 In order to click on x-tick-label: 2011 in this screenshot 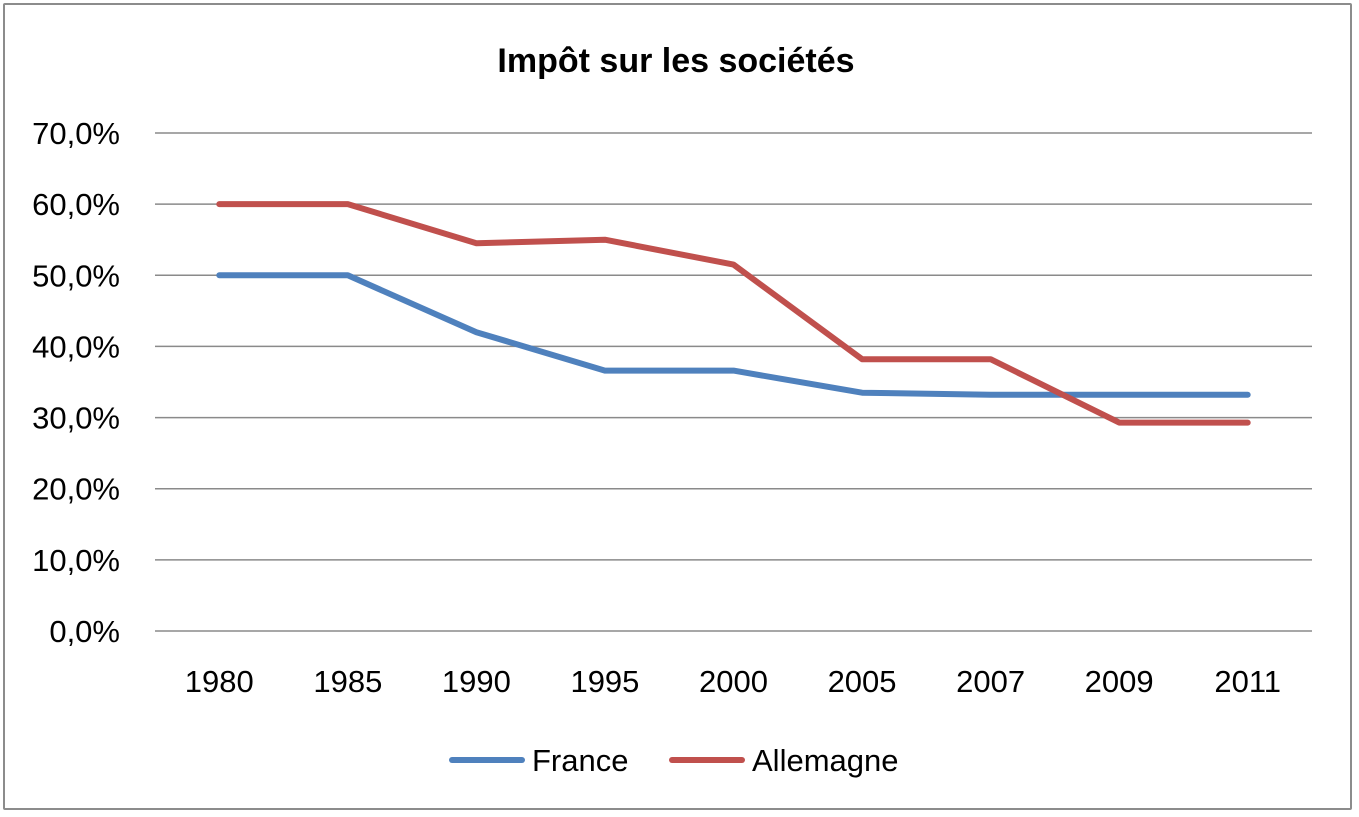, I will do `click(1247, 681)`.